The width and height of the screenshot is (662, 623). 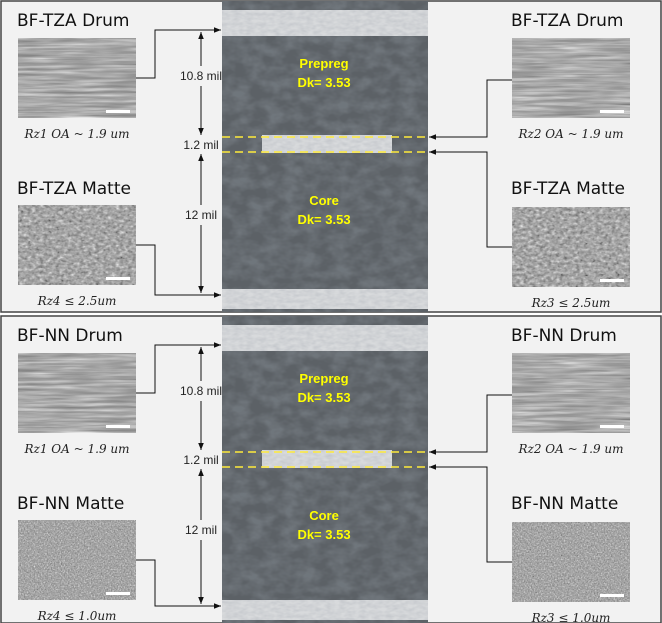 I want to click on roughness-caption: Rz4 ≤ 2.5um, so click(x=77, y=301).